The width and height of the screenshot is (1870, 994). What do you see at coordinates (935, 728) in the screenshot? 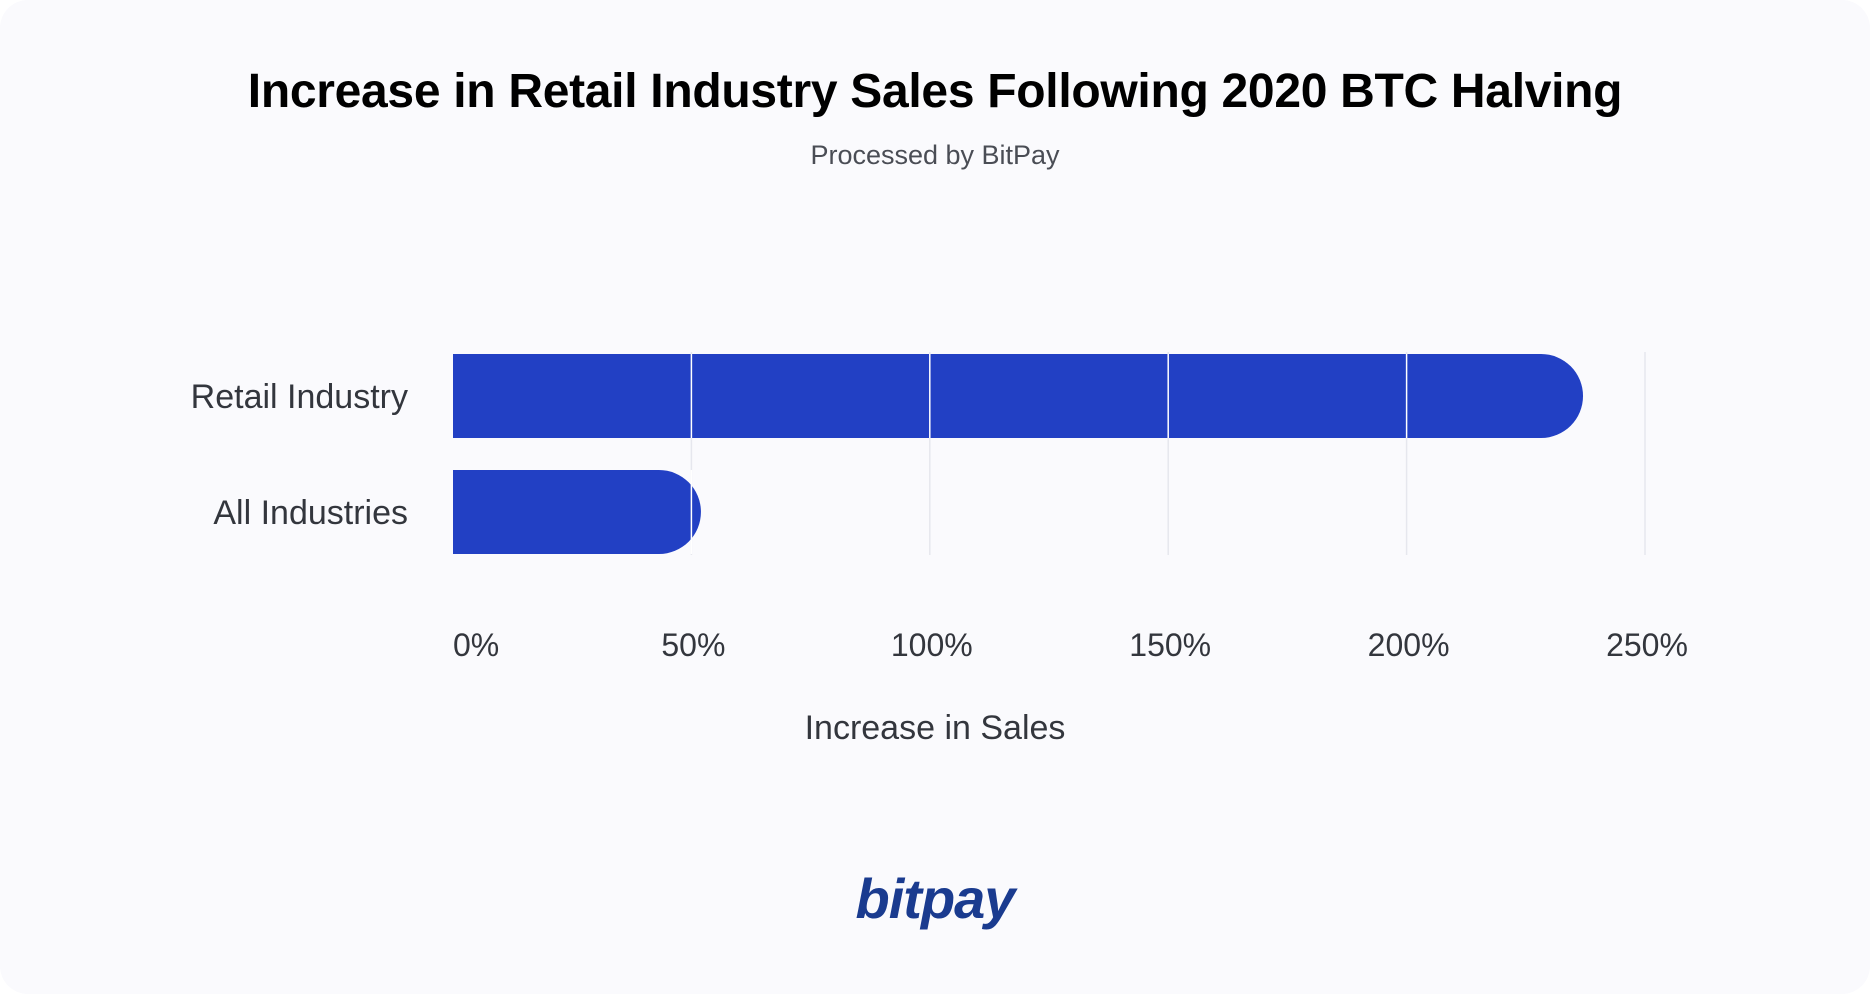
I see `x-axis-label: Increase in Sales` at bounding box center [935, 728].